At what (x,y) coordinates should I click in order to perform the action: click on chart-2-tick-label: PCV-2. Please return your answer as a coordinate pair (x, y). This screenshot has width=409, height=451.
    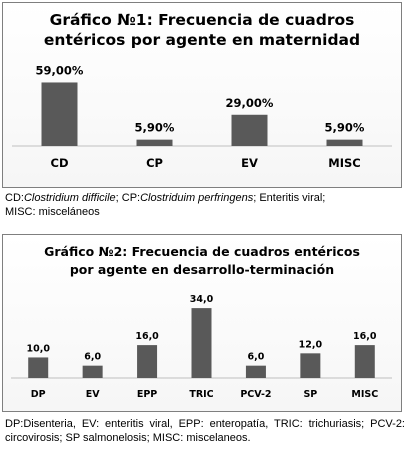
    Looking at the image, I should click on (255, 394).